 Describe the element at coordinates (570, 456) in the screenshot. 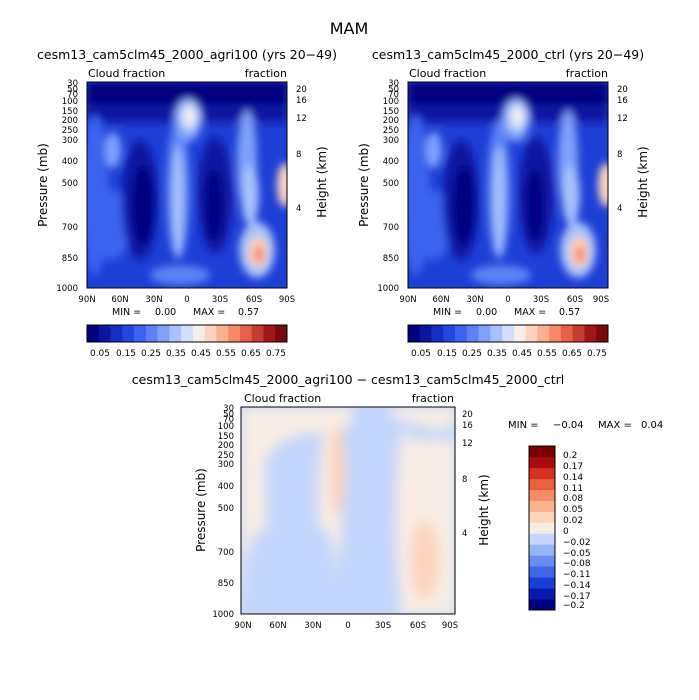

I see `colorbar-label: 0.2` at that location.